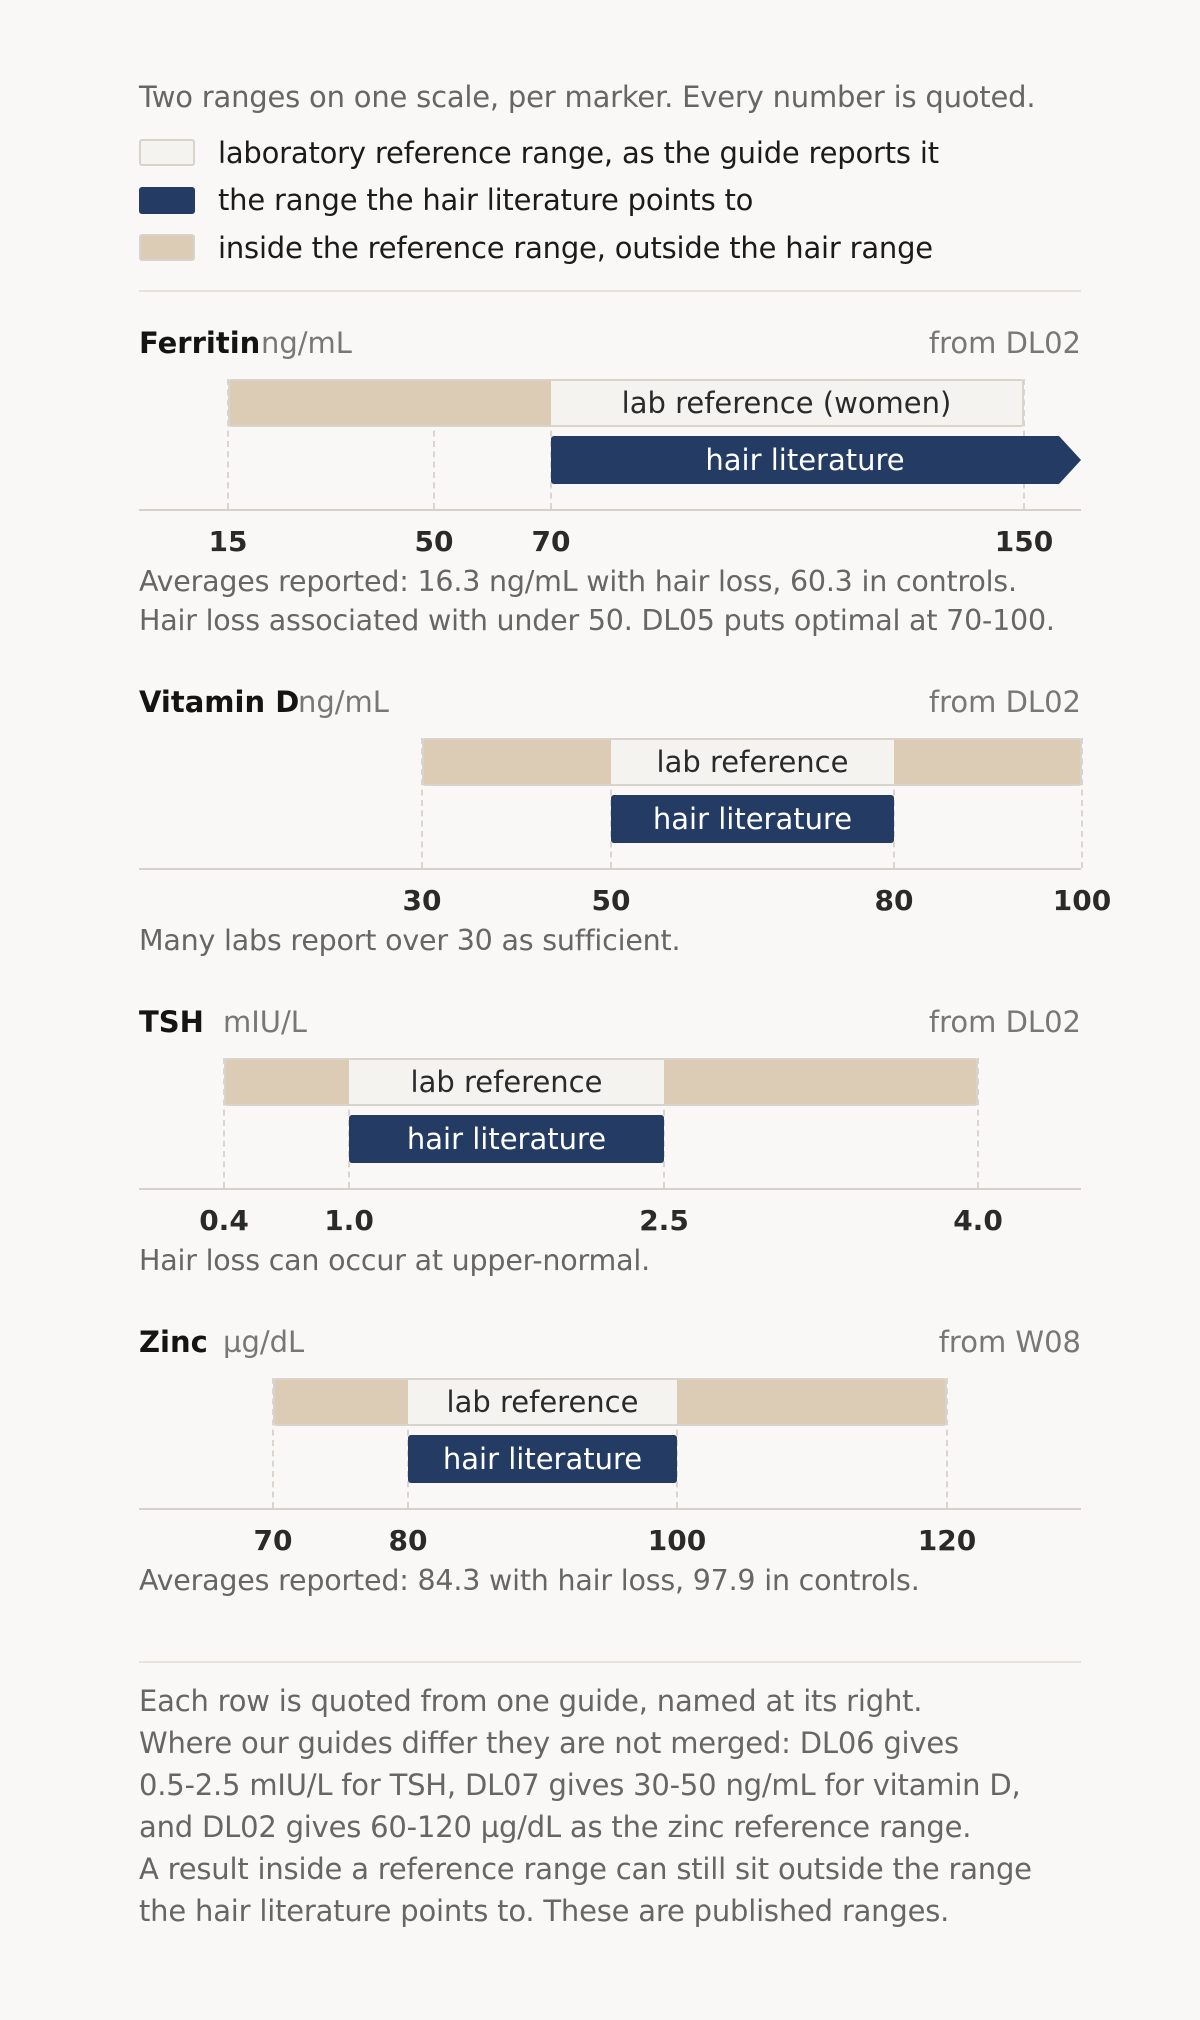 The width and height of the screenshot is (1200, 2020). I want to click on tick-label: 120, so click(947, 1540).